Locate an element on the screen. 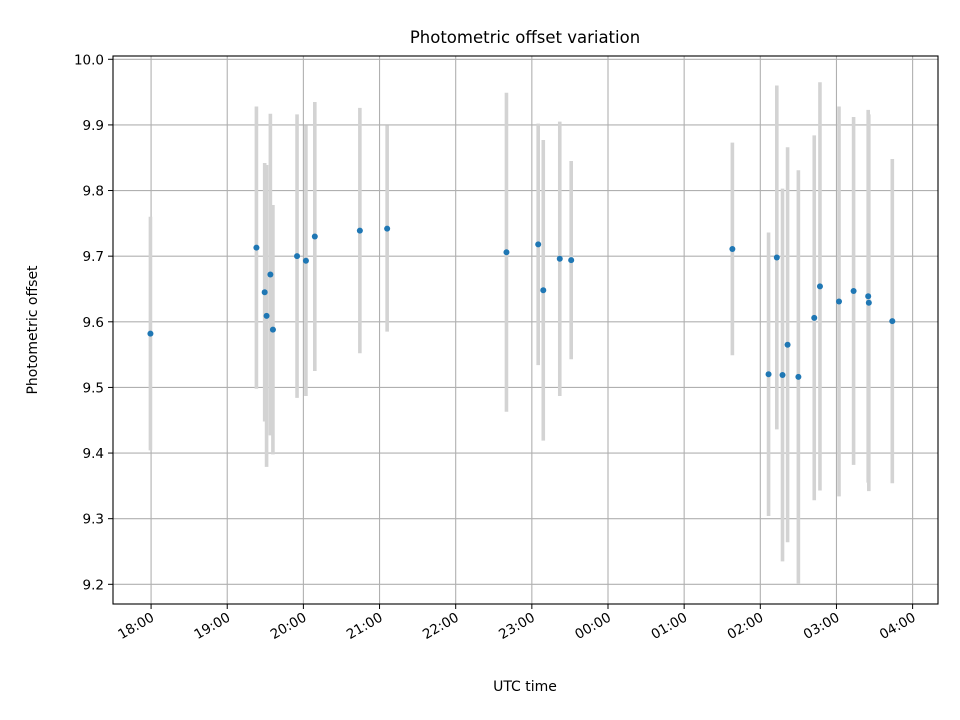 The image size is (960, 720). y-tick-label: 9.3 is located at coordinates (93, 520).